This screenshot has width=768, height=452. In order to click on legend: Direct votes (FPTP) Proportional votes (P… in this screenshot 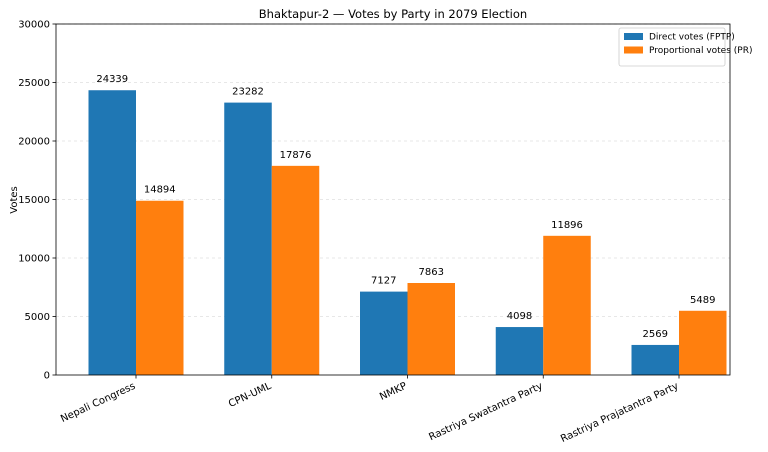, I will do `click(685, 47)`.